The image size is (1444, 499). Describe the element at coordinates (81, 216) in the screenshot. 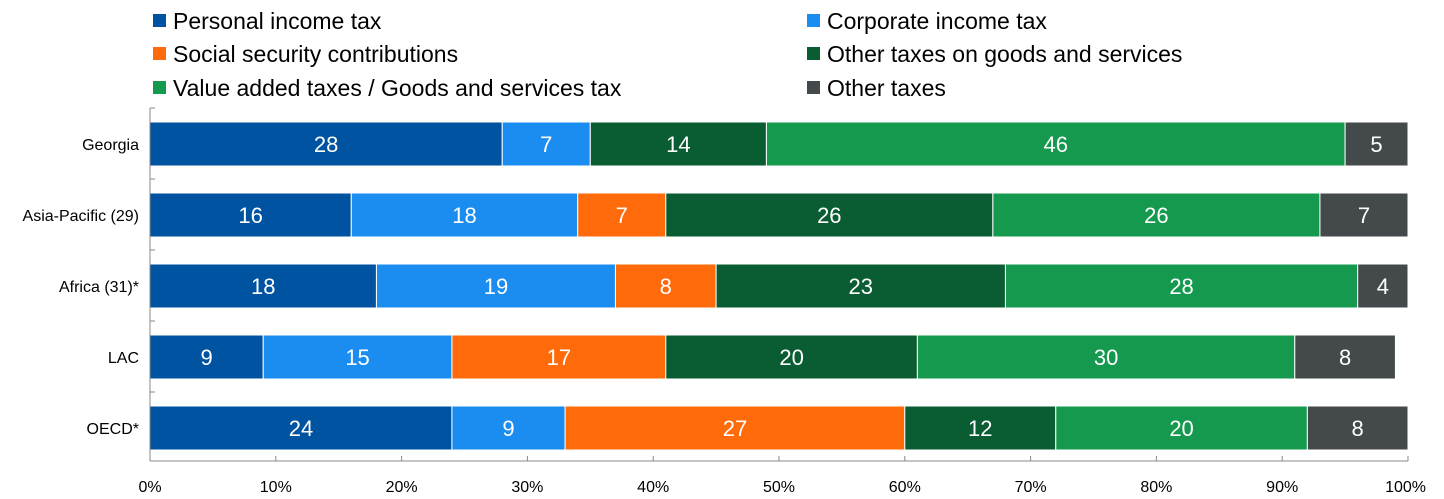

I see `category-label: Asia-Pacific (29)` at that location.